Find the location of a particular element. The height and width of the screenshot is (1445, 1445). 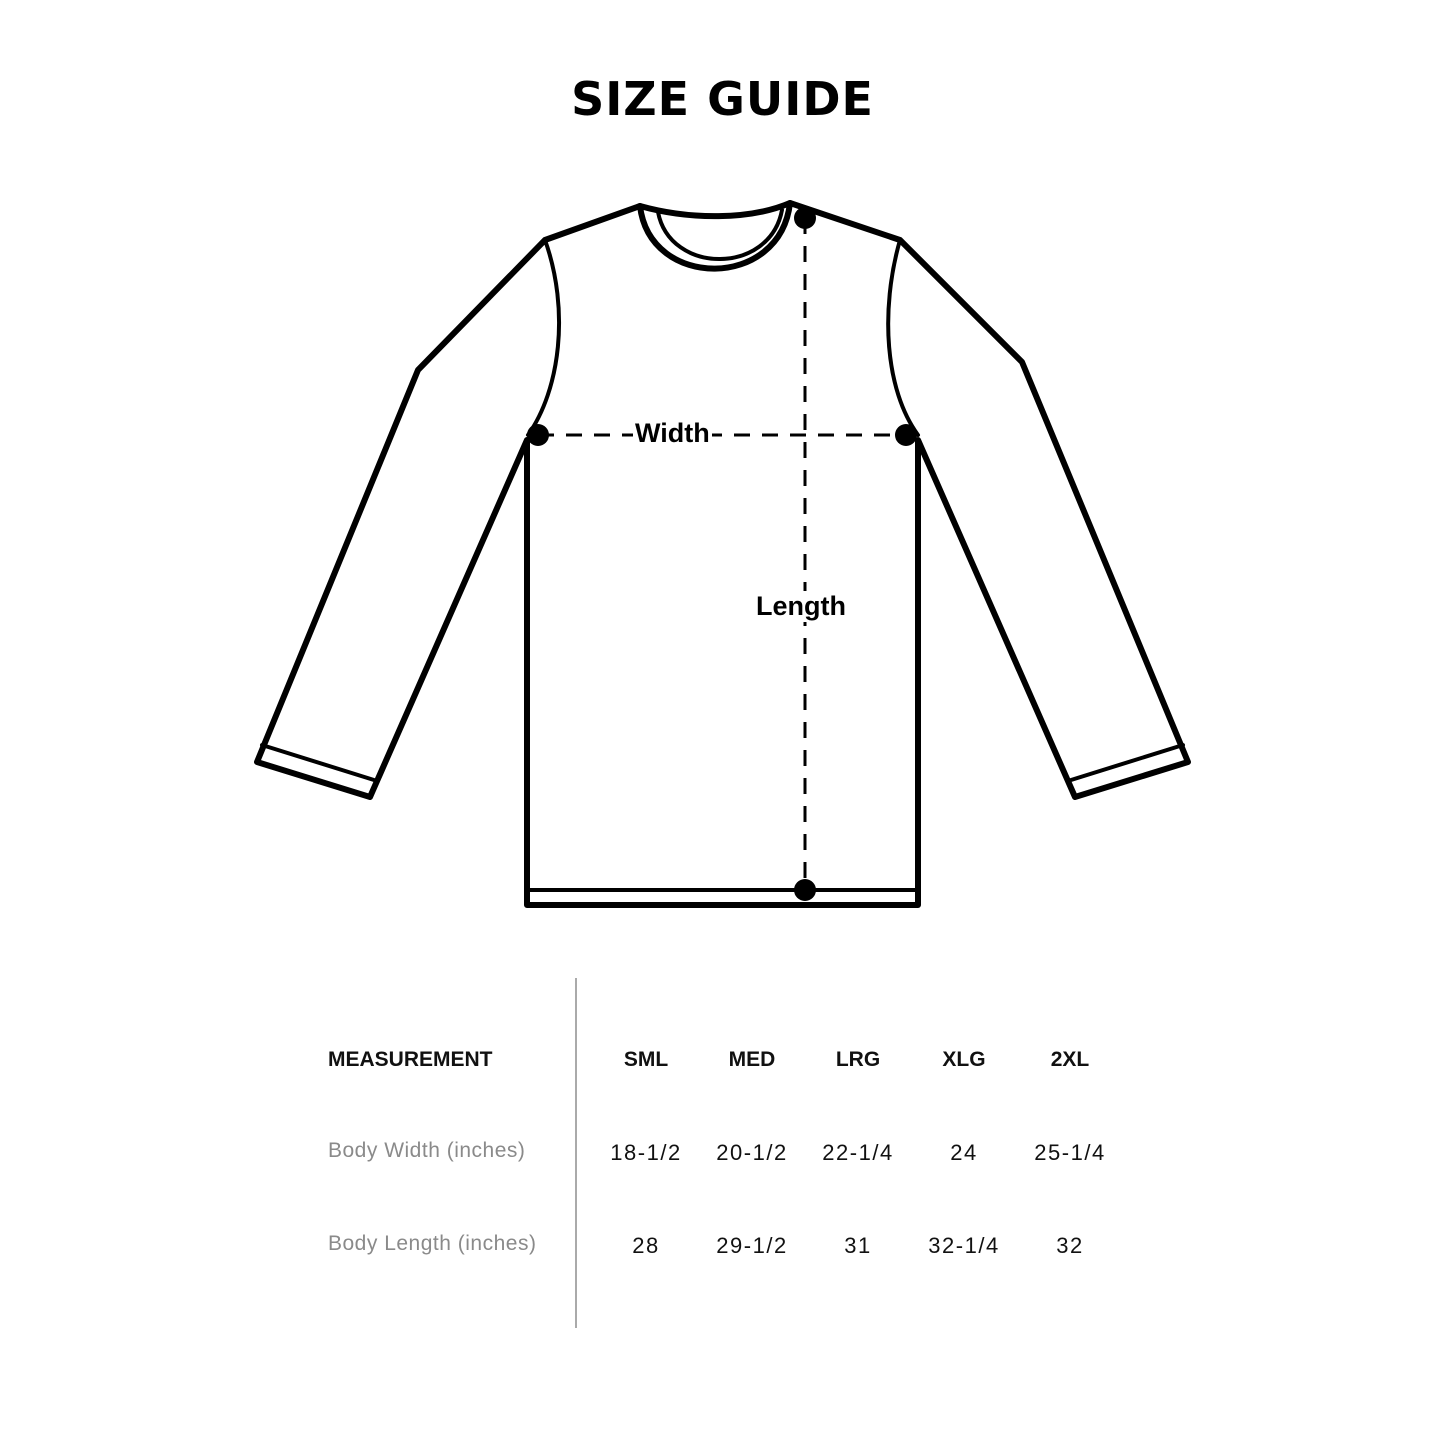

length-point-top is located at coordinates (805, 218).